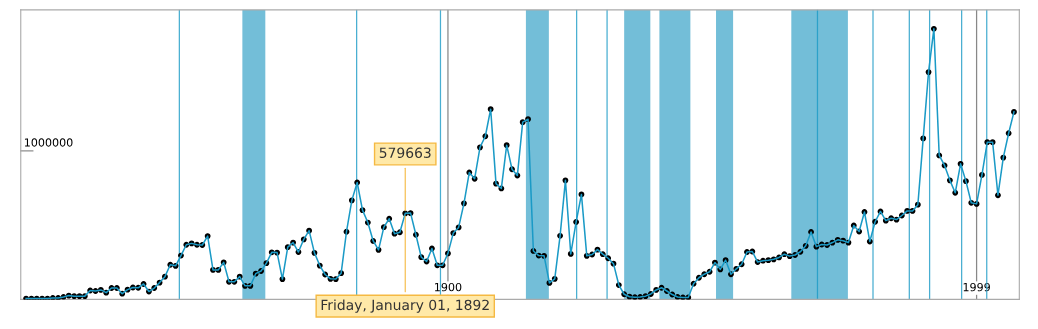 The height and width of the screenshot is (329, 1038). What do you see at coordinates (48, 142) in the screenshot?
I see `annotation: 1000000` at bounding box center [48, 142].